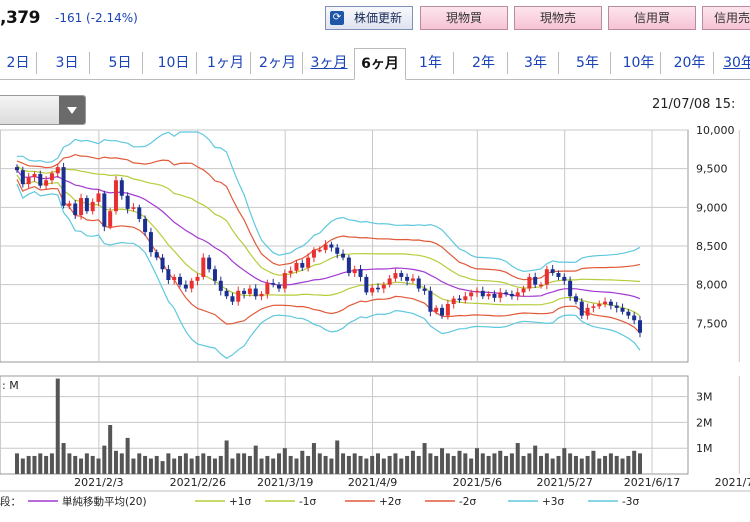 Image resolution: width=750 pixels, height=522 pixels. What do you see at coordinates (553, 502) in the screenshot?
I see `legend-label: +3σ` at bounding box center [553, 502].